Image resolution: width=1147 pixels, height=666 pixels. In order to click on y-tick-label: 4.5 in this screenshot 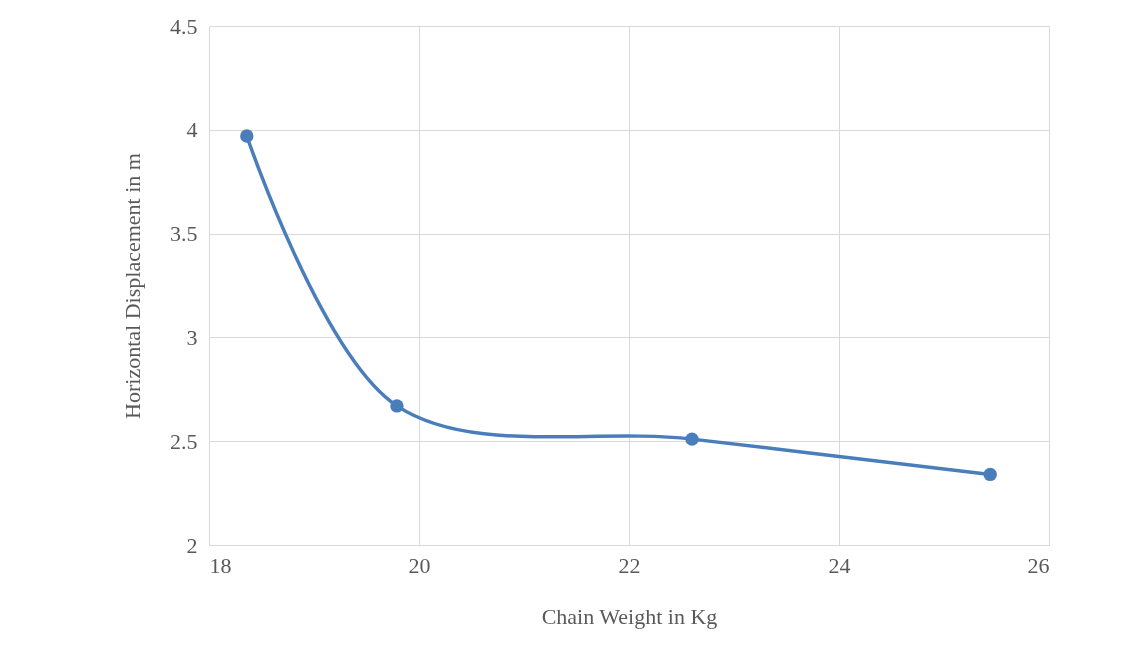, I will do `click(184, 26)`.